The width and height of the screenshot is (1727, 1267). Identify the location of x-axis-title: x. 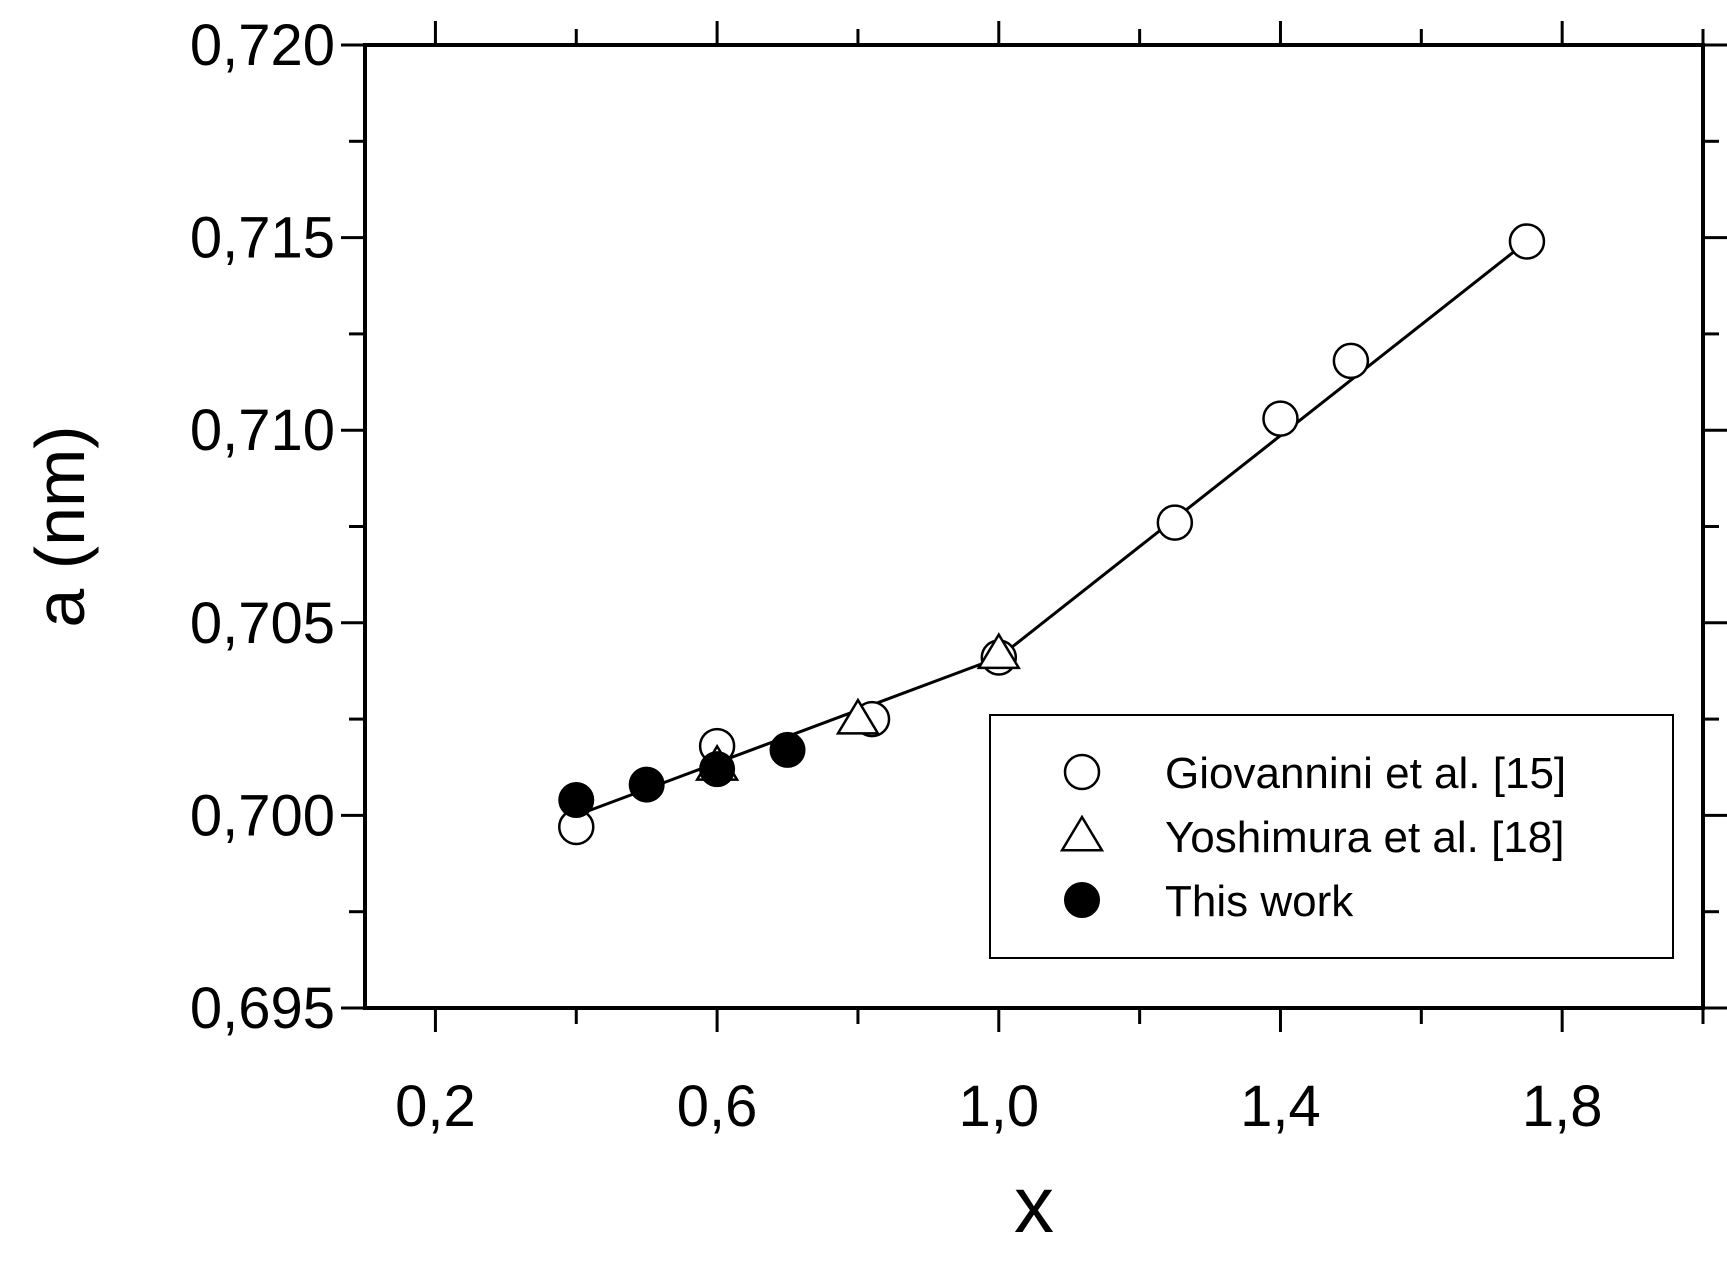
(1034, 1204).